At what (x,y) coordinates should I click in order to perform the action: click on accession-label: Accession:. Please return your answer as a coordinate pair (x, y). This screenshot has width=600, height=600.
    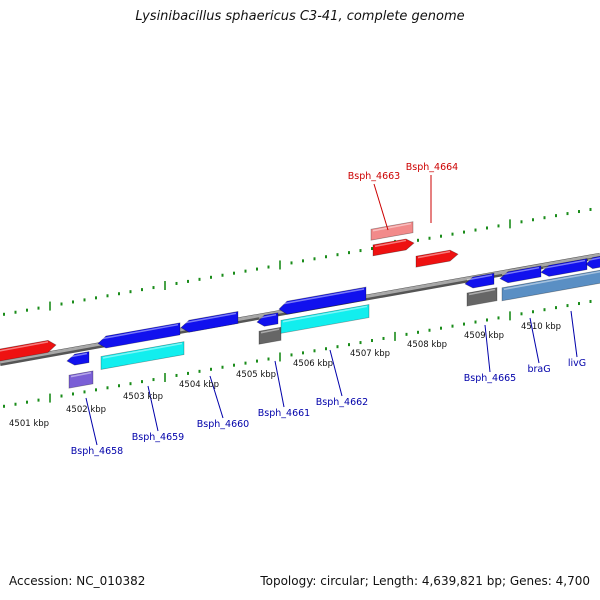
    Looking at the image, I should click on (41, 581).